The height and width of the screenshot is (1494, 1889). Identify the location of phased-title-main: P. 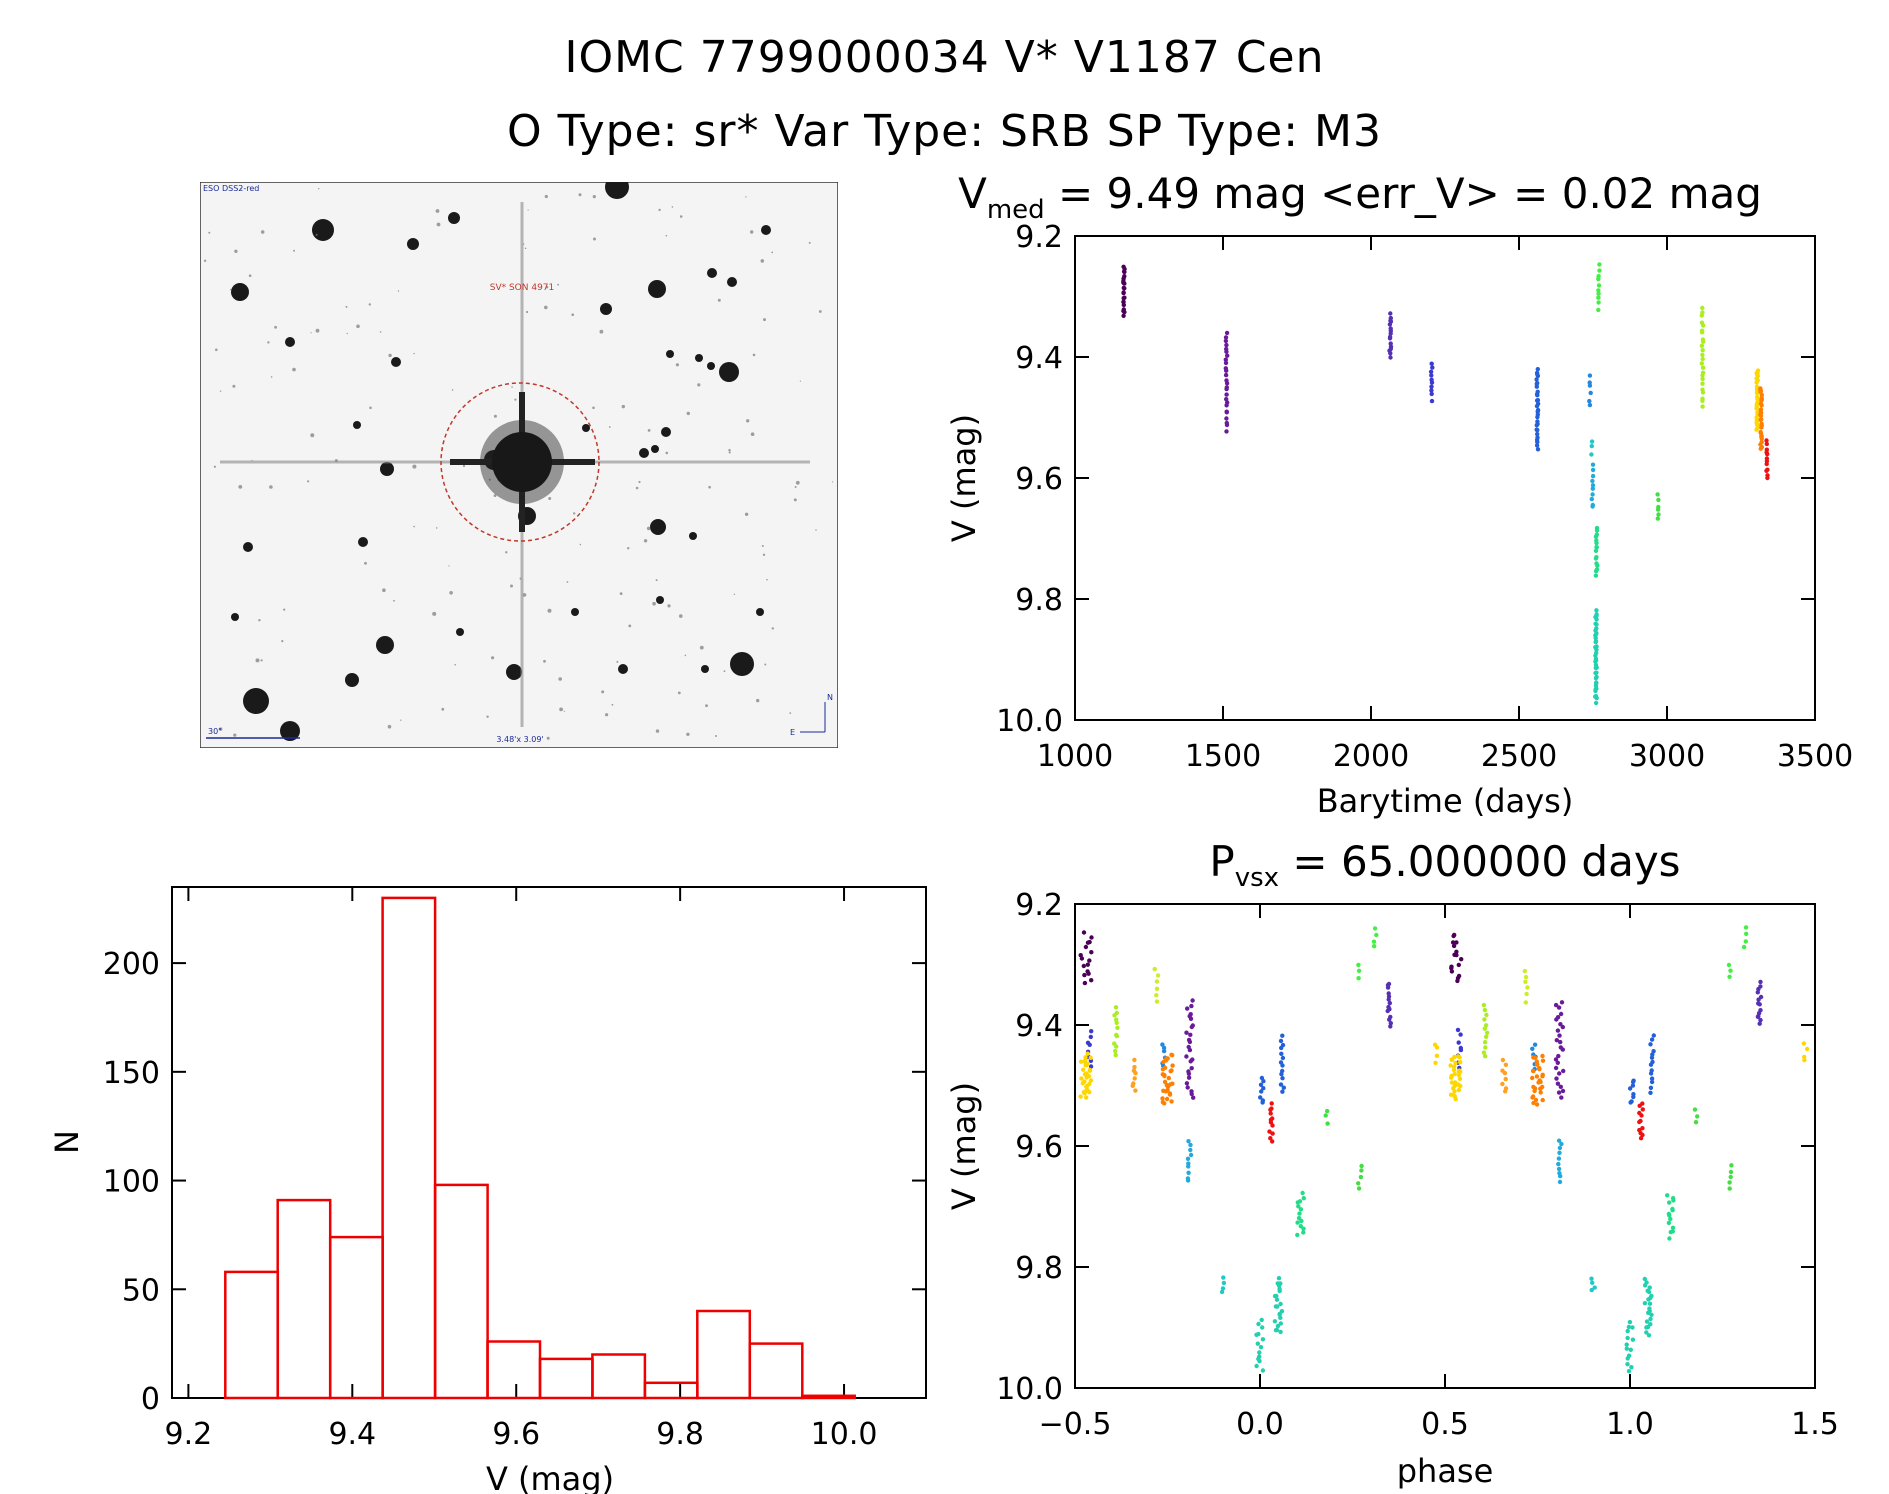
(1221, 861).